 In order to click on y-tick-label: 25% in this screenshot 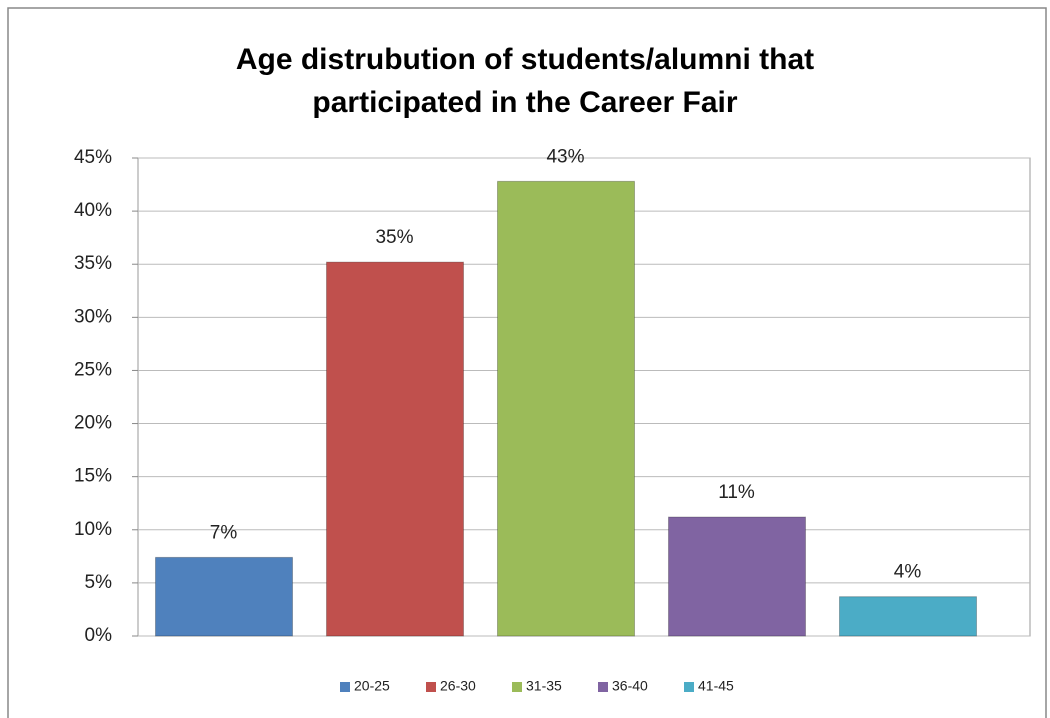, I will do `click(93, 369)`.